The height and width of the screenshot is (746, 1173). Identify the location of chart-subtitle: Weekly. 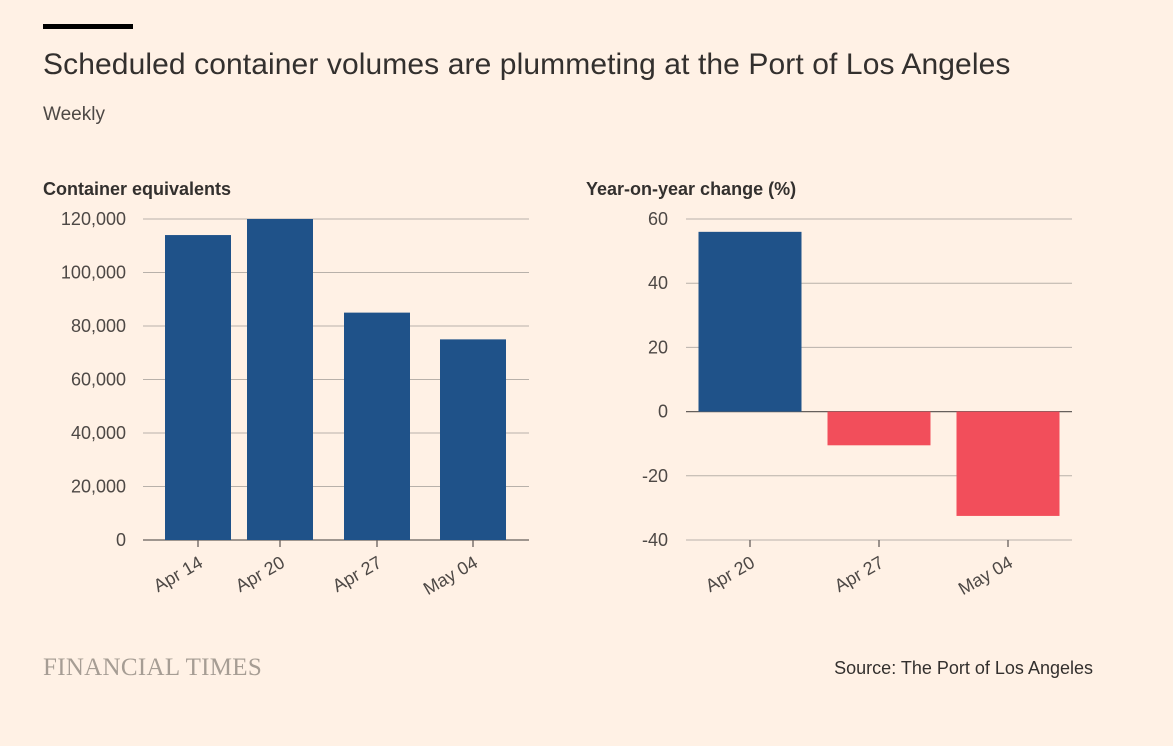
(74, 114).